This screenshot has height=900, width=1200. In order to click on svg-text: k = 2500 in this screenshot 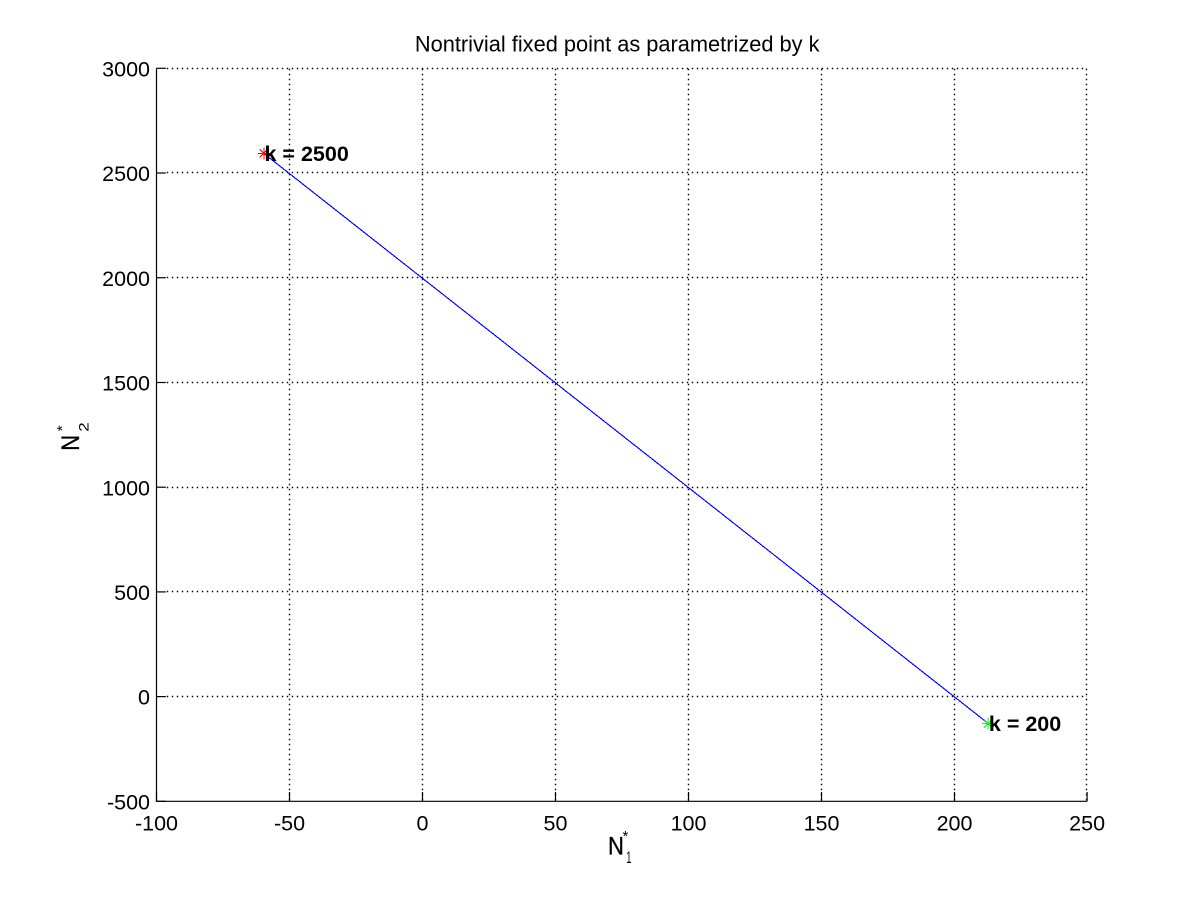, I will do `click(307, 154)`.